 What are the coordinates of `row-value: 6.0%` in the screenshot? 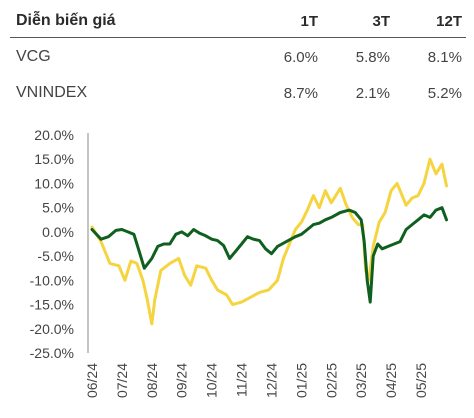 It's located at (300, 57).